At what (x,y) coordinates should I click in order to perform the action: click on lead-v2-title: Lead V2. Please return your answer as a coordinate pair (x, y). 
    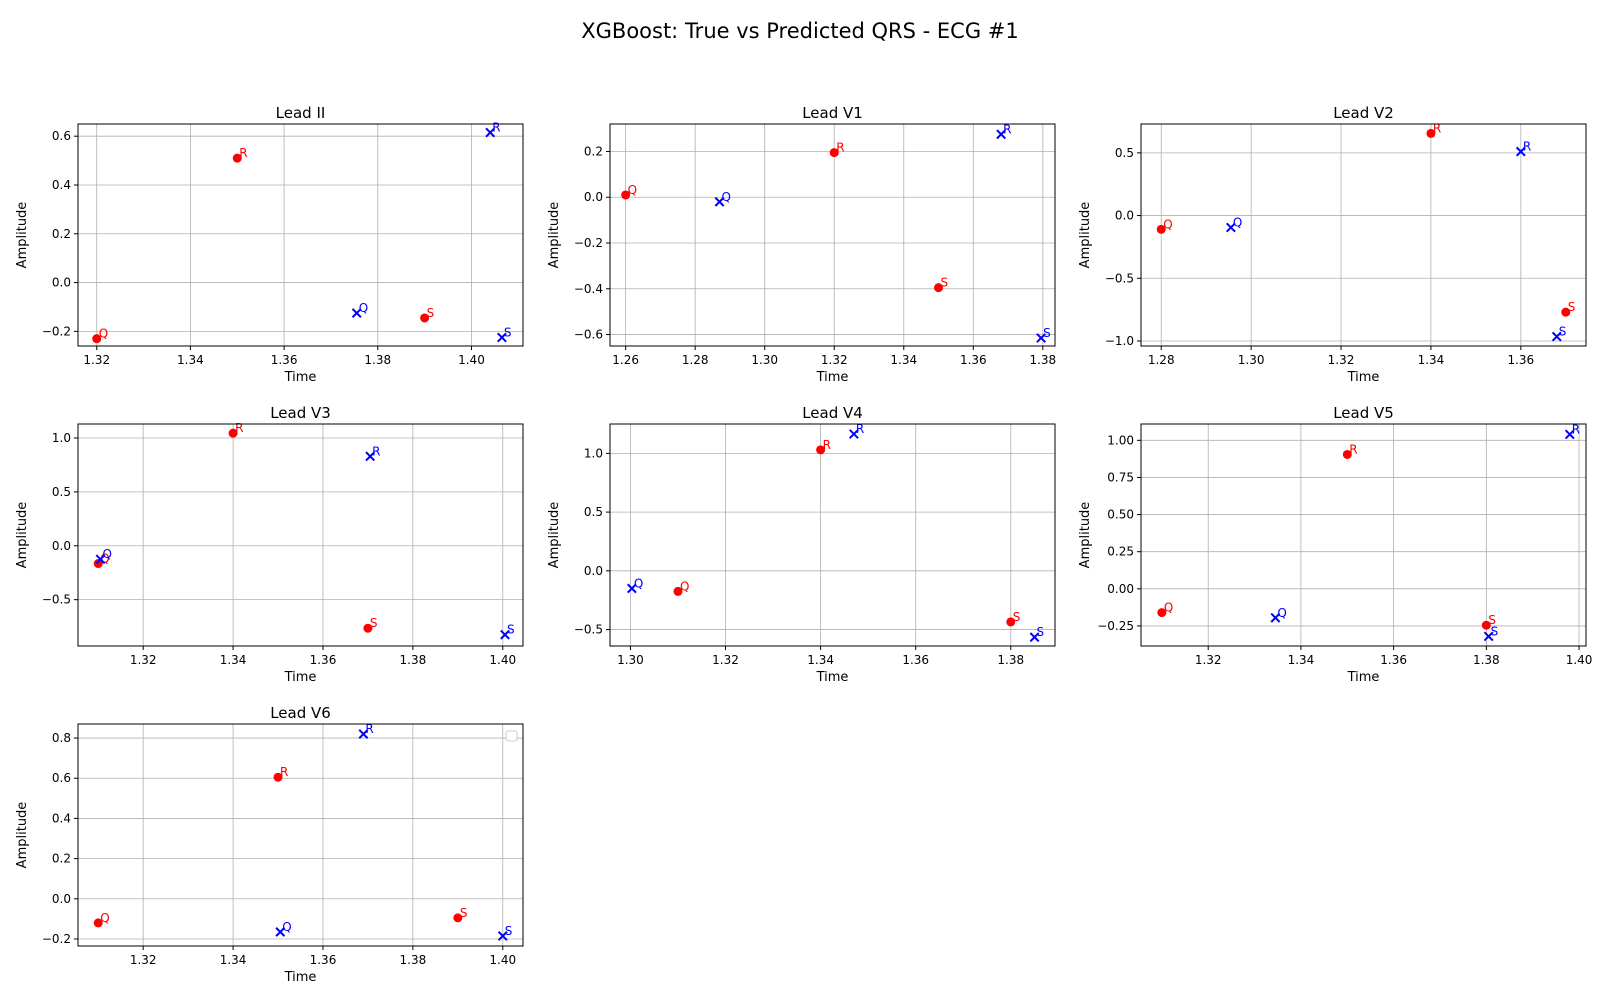
    Looking at the image, I should click on (1363, 113).